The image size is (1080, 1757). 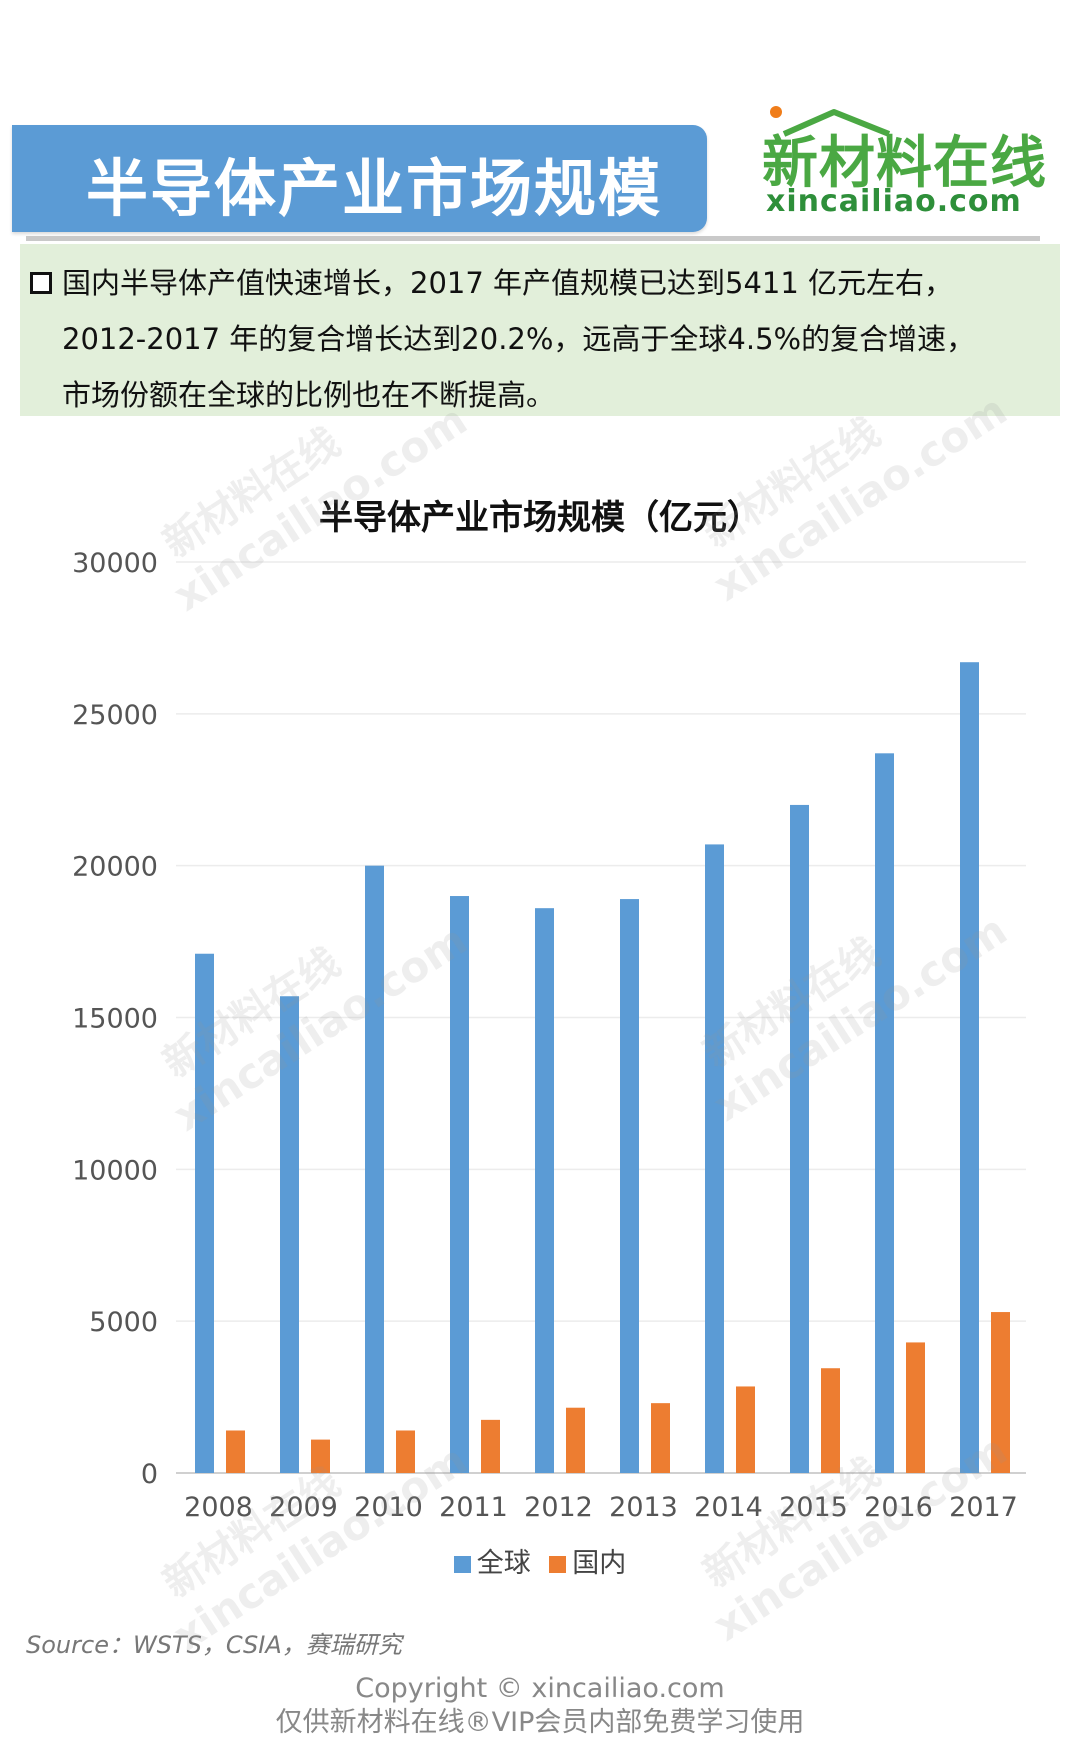 What do you see at coordinates (519, 339) in the screenshot?
I see `intro-line-2: 2012-2017 年的复合增长达到20.2%，远高于全球4.5%的复合增速，` at bounding box center [519, 339].